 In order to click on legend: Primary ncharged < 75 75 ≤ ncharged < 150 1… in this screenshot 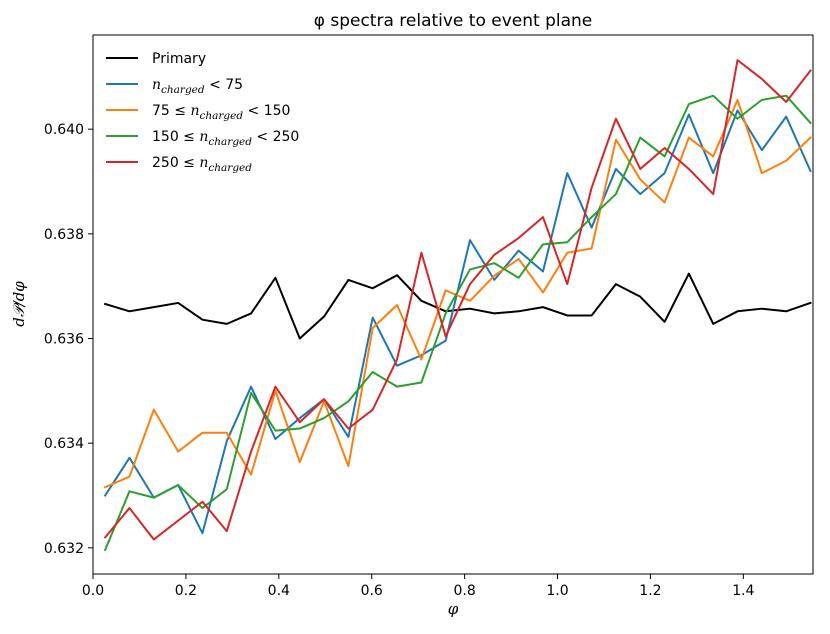, I will do `click(202, 112)`.